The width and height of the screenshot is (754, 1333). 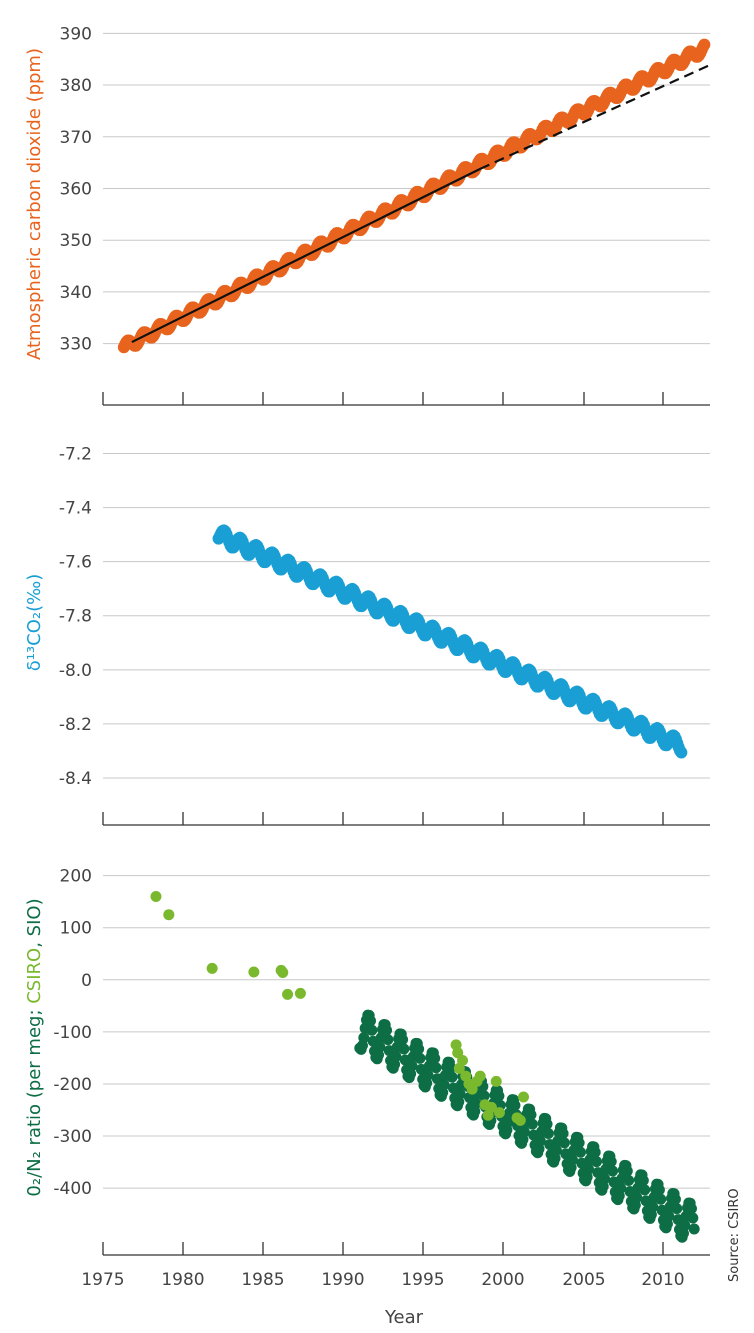 What do you see at coordinates (34, 922) in the screenshot?
I see `y-axis-title-part: , SIO)` at bounding box center [34, 922].